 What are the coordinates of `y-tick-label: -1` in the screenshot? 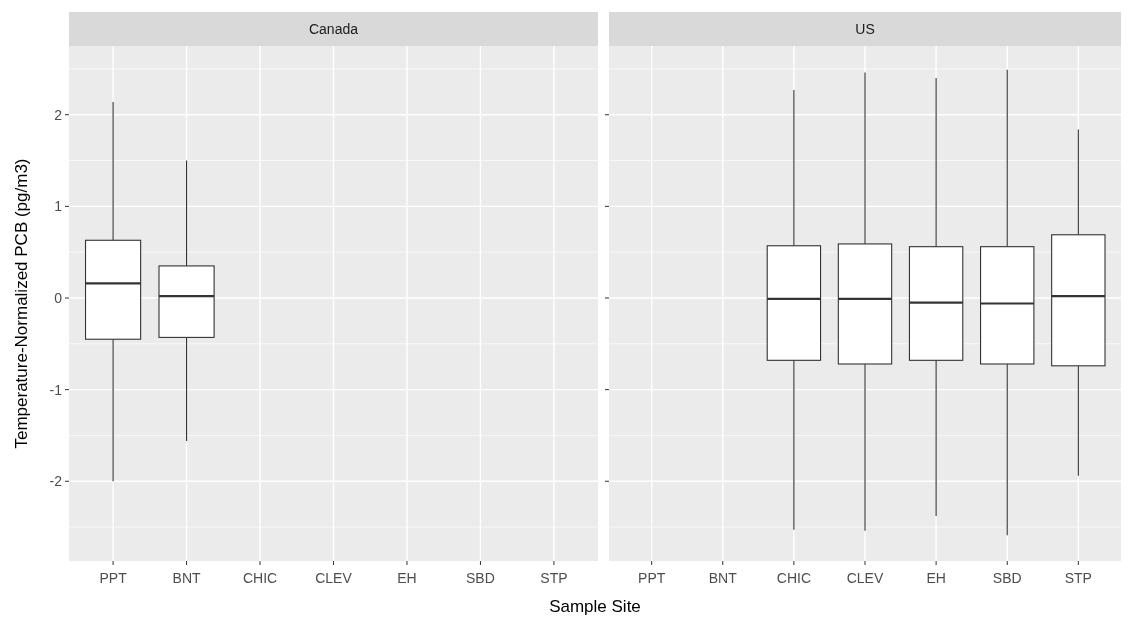 It's located at (56, 389).